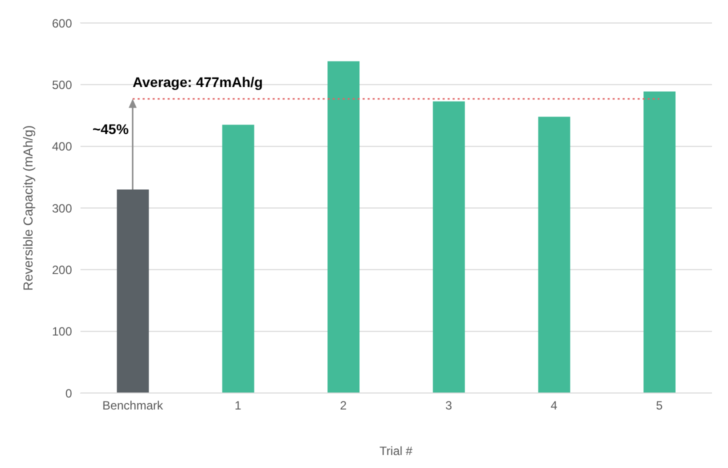 Image resolution: width=728 pixels, height=468 pixels. I want to click on y-tick-label: 0, so click(68, 393).